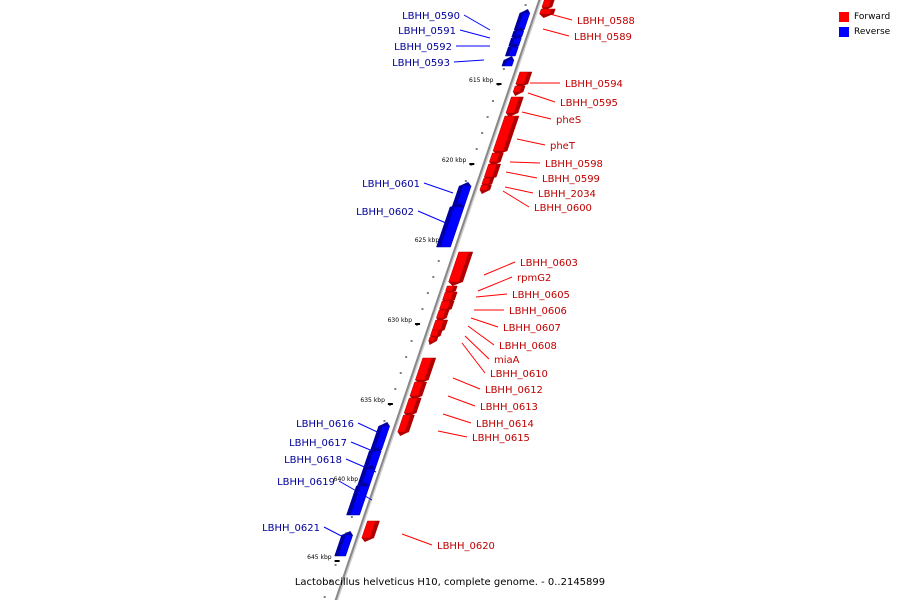 The width and height of the screenshot is (900, 600). What do you see at coordinates (589, 103) in the screenshot?
I see `forward-gene-label: LBHH_0595` at bounding box center [589, 103].